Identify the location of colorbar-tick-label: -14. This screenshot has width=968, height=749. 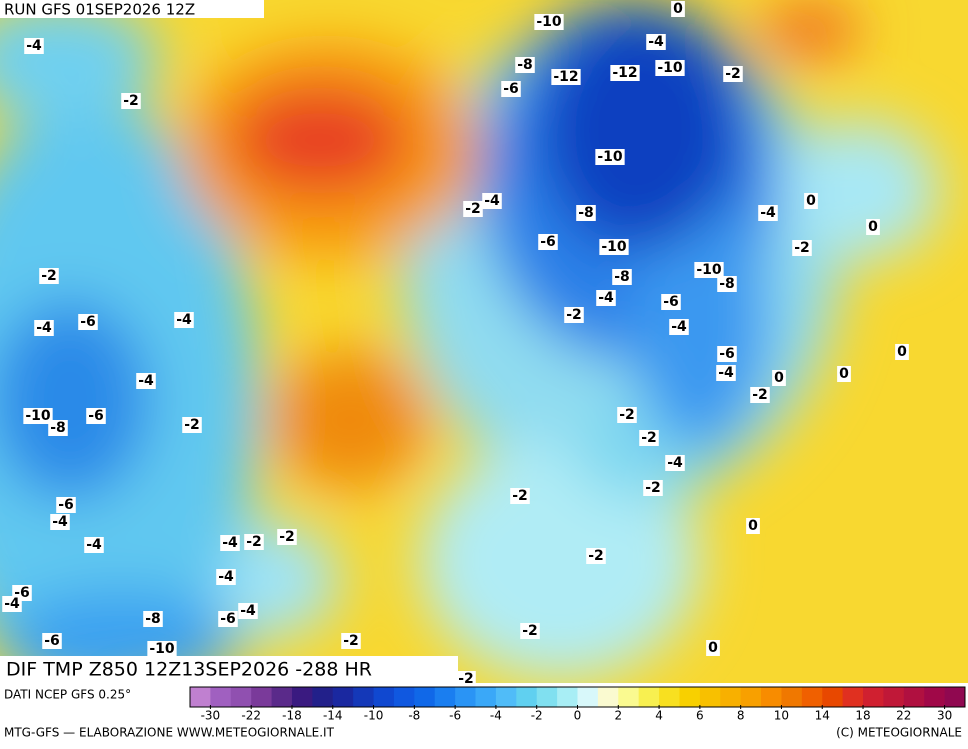
(333, 716).